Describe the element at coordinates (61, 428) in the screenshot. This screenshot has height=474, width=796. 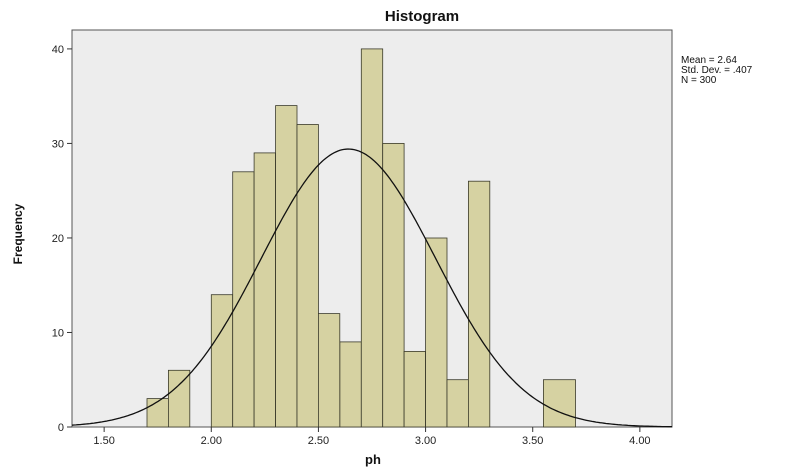
I see `y-tick-label: 0` at that location.